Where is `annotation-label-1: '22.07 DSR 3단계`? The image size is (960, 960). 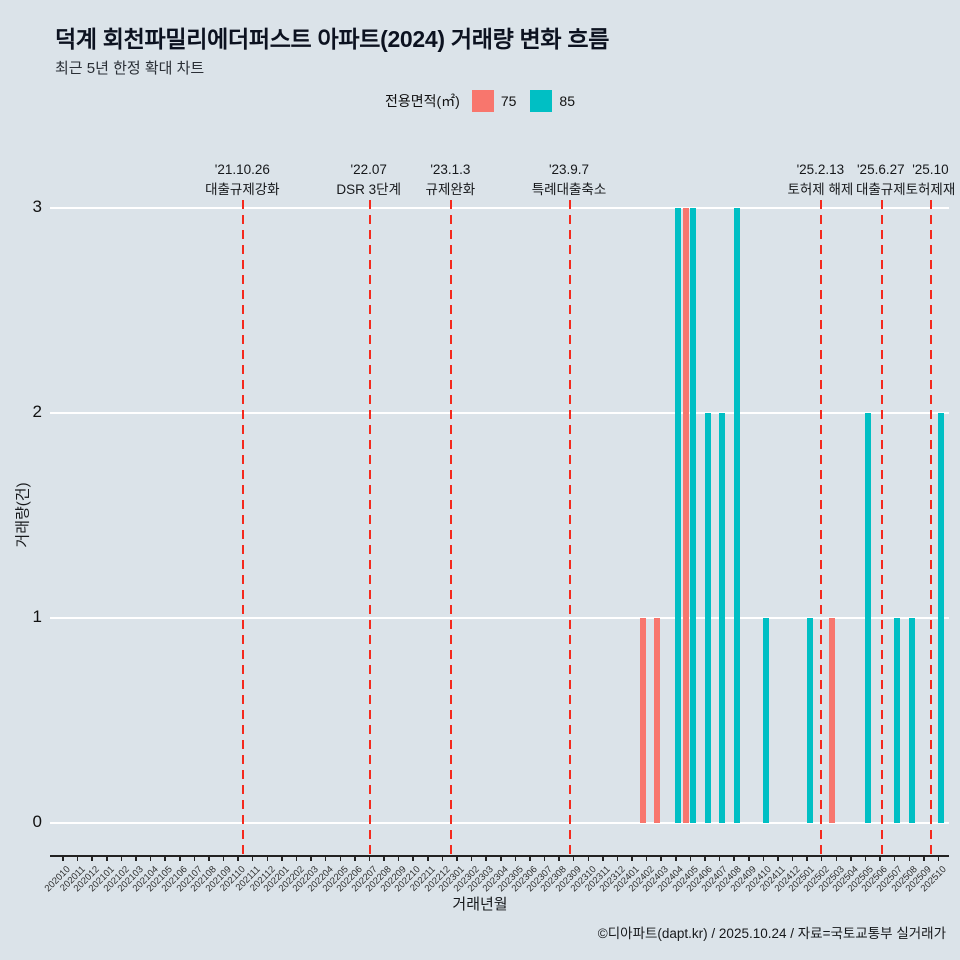
annotation-label-1: '22.07 DSR 3단계 is located at coordinates (368, 180).